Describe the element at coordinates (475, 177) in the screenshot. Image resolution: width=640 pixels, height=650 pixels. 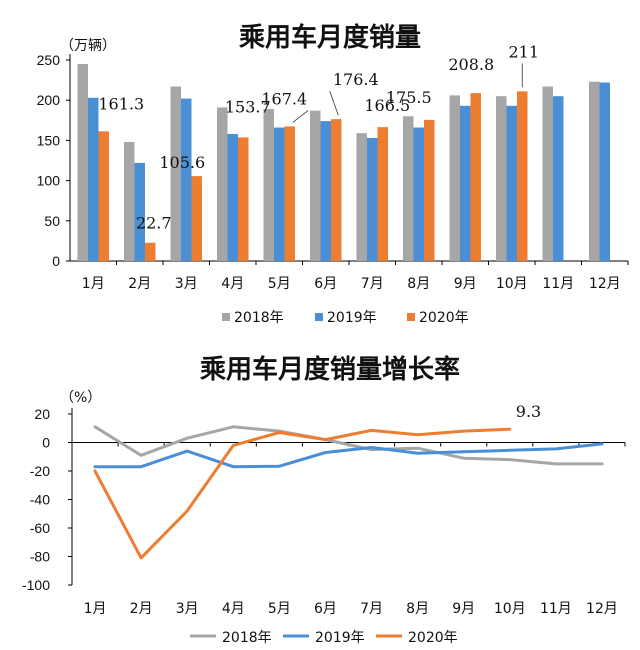
I see `bar-2020年-9月` at that location.